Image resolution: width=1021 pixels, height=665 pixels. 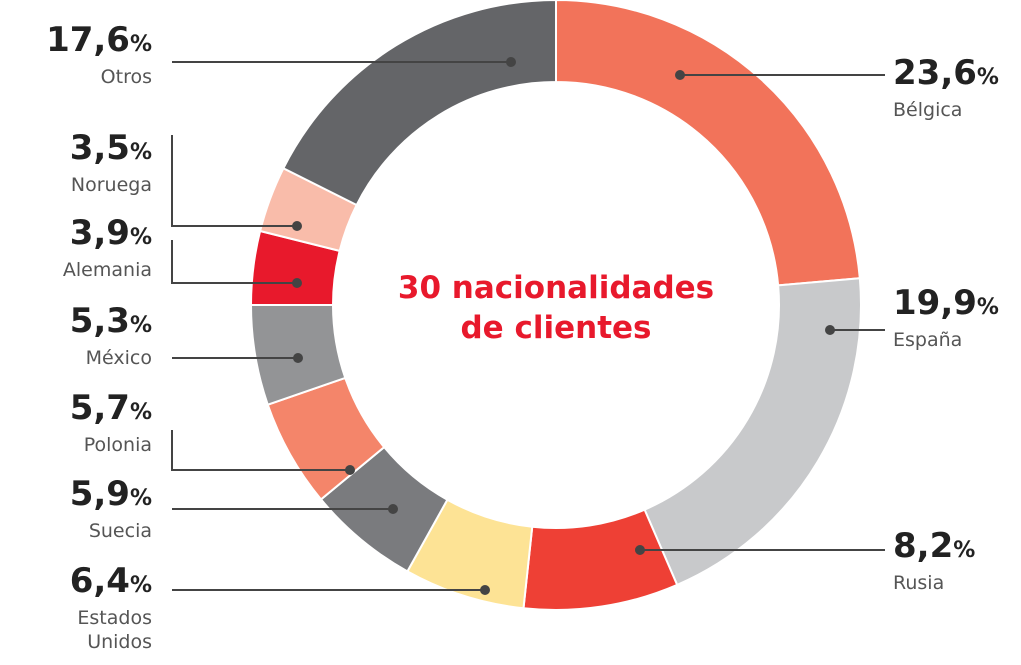 What do you see at coordinates (114, 630) in the screenshot?
I see `category-label: Estados Unidos` at bounding box center [114, 630].